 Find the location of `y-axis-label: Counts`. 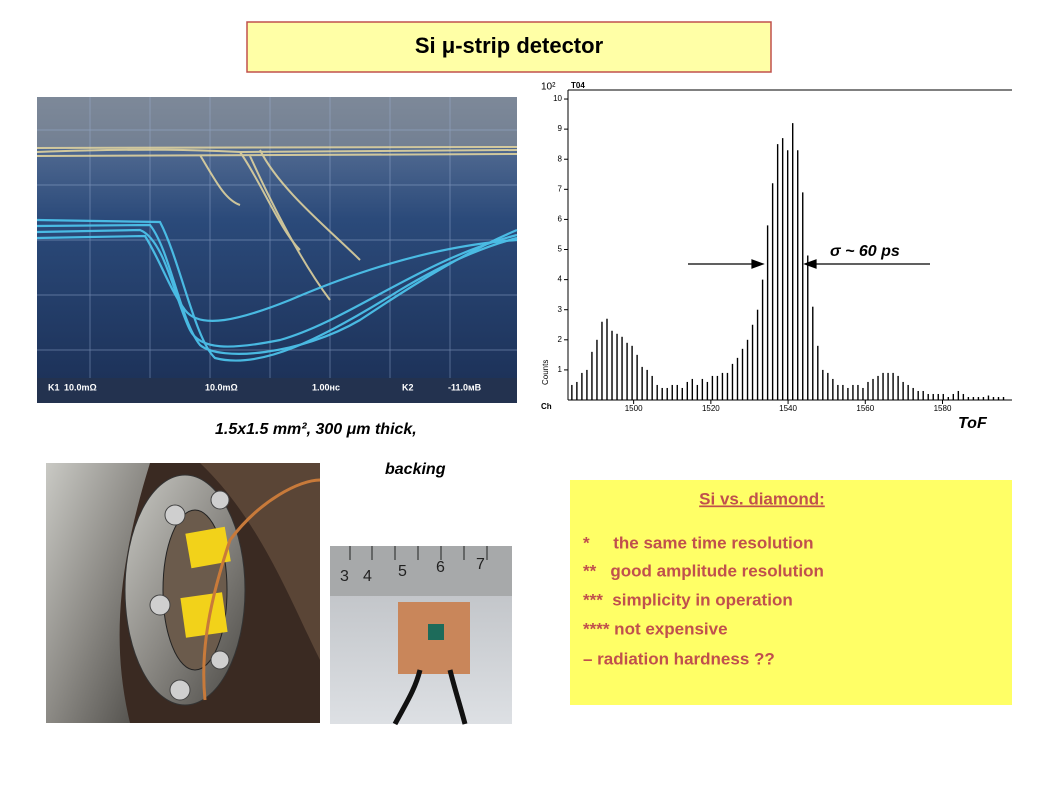

y-axis-label: Counts is located at coordinates (545, 372).